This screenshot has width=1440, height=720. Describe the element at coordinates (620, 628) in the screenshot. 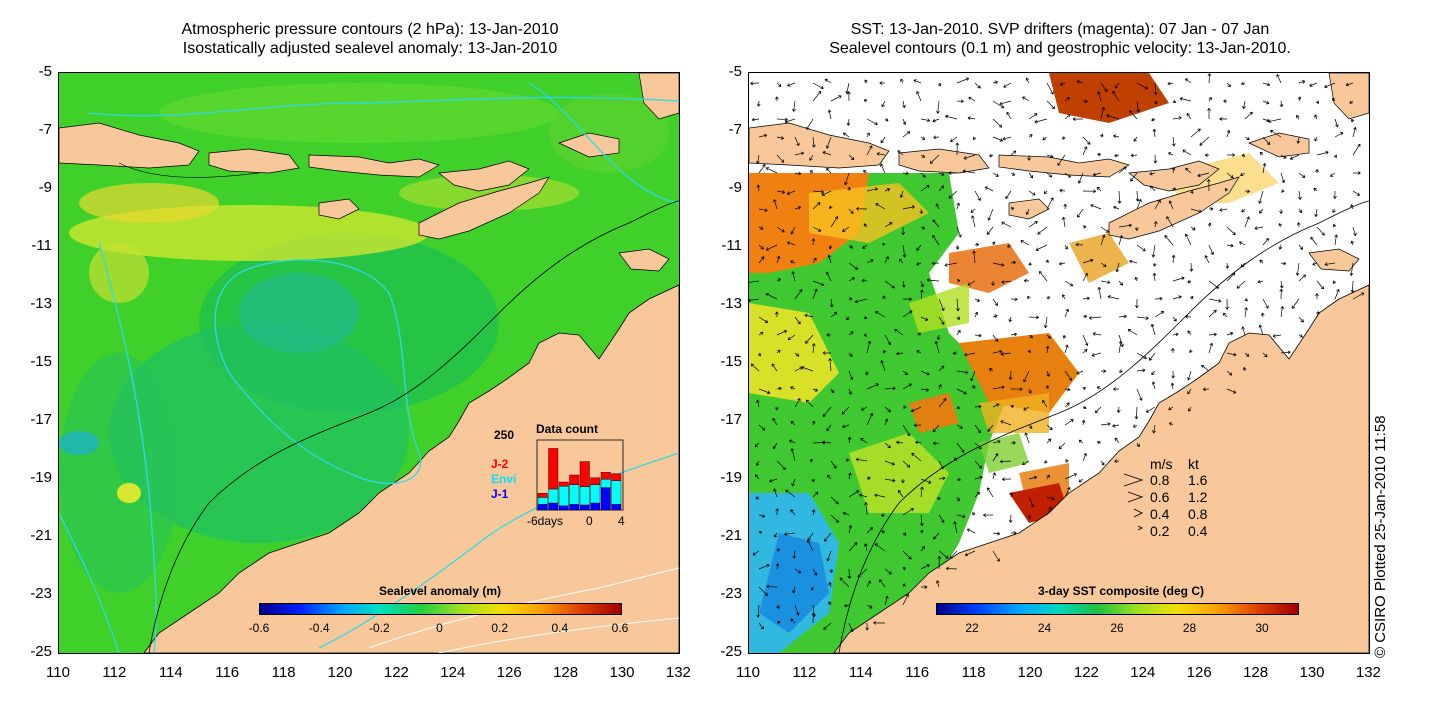

I see `left-colorbar-tick-label: 0.6` at that location.